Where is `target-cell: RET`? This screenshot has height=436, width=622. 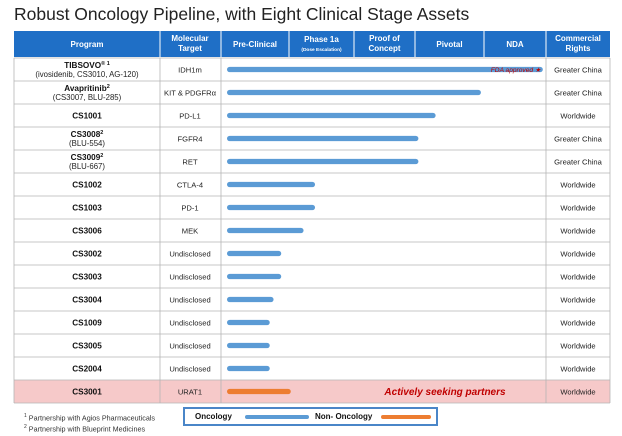
target-cell: RET is located at coordinates (190, 162).